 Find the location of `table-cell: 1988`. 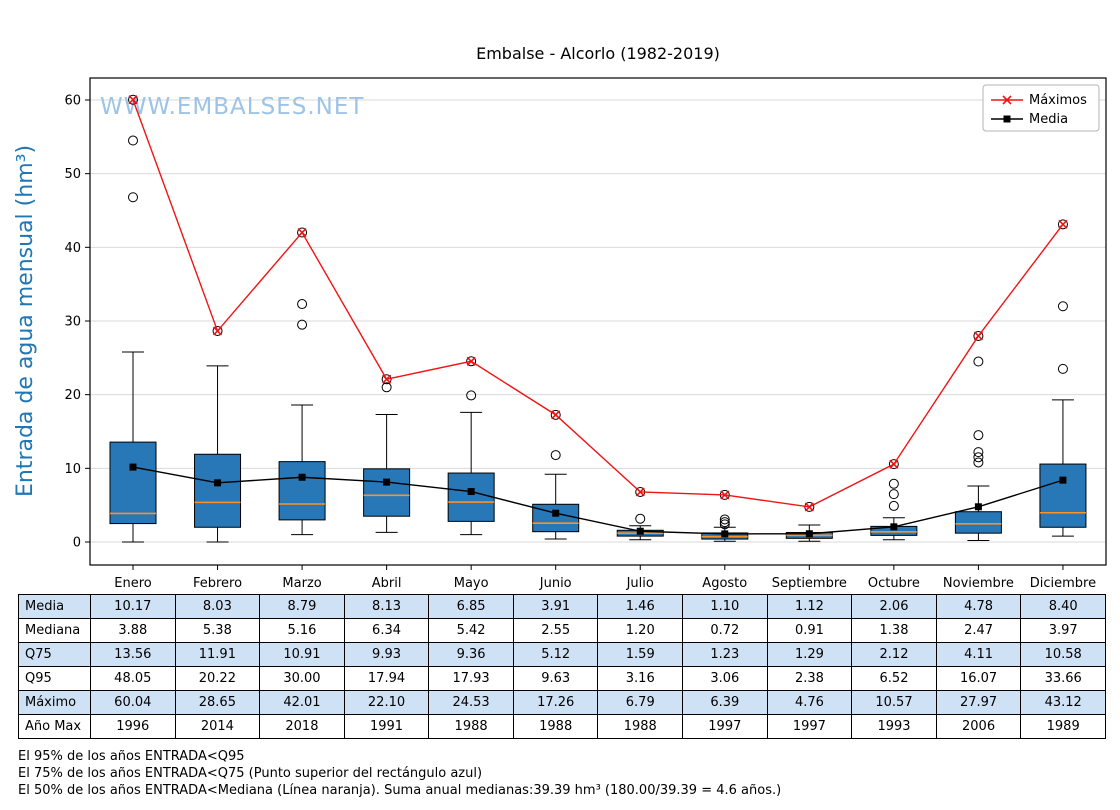

table-cell: 1988 is located at coordinates (471, 726).